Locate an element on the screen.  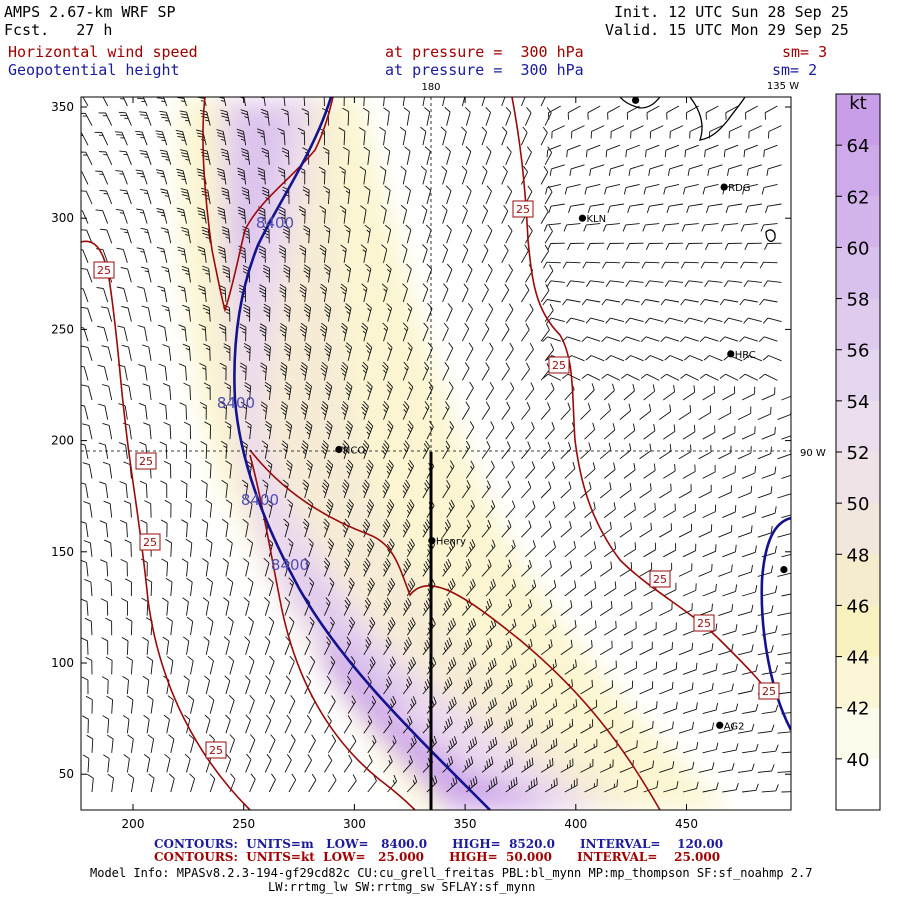
colorbar-segment is located at coordinates (858, 222).